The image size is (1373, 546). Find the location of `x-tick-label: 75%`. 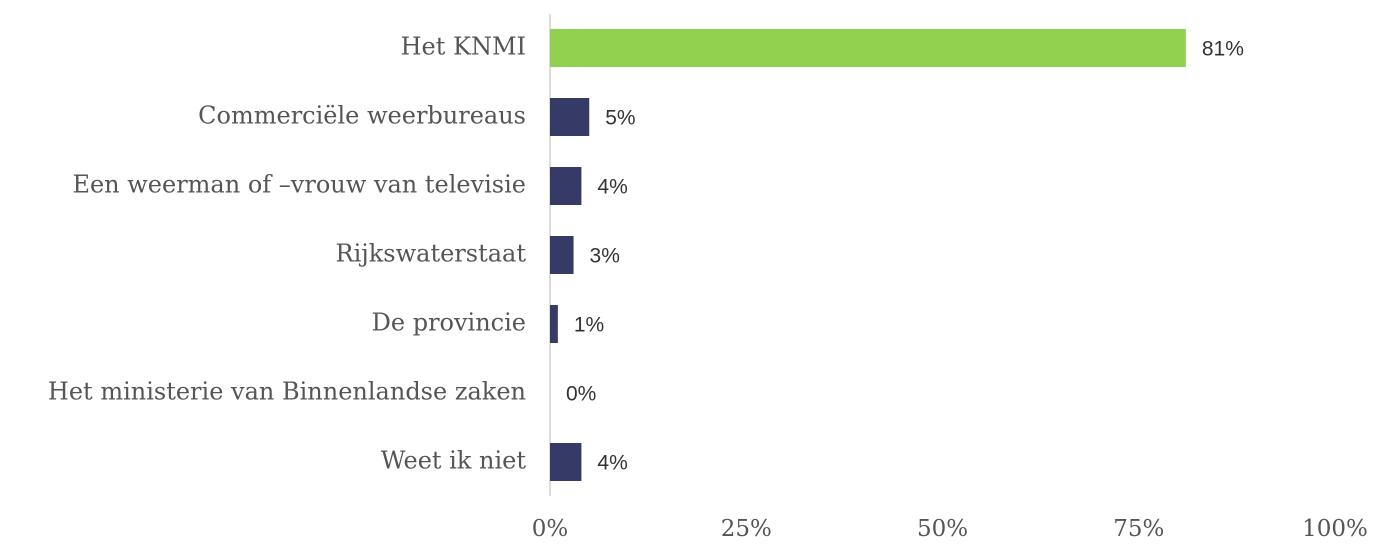

x-tick-label: 75% is located at coordinates (1138, 529).